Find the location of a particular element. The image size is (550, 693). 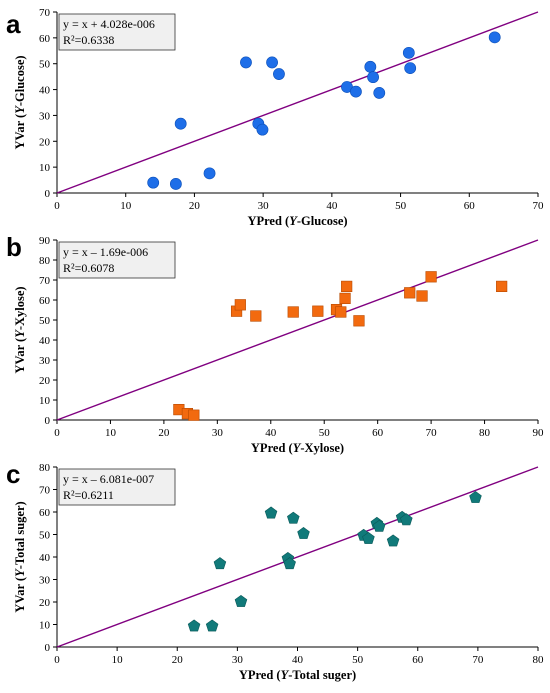

x-axis-title-post: -Total suger) is located at coordinates (322, 675).